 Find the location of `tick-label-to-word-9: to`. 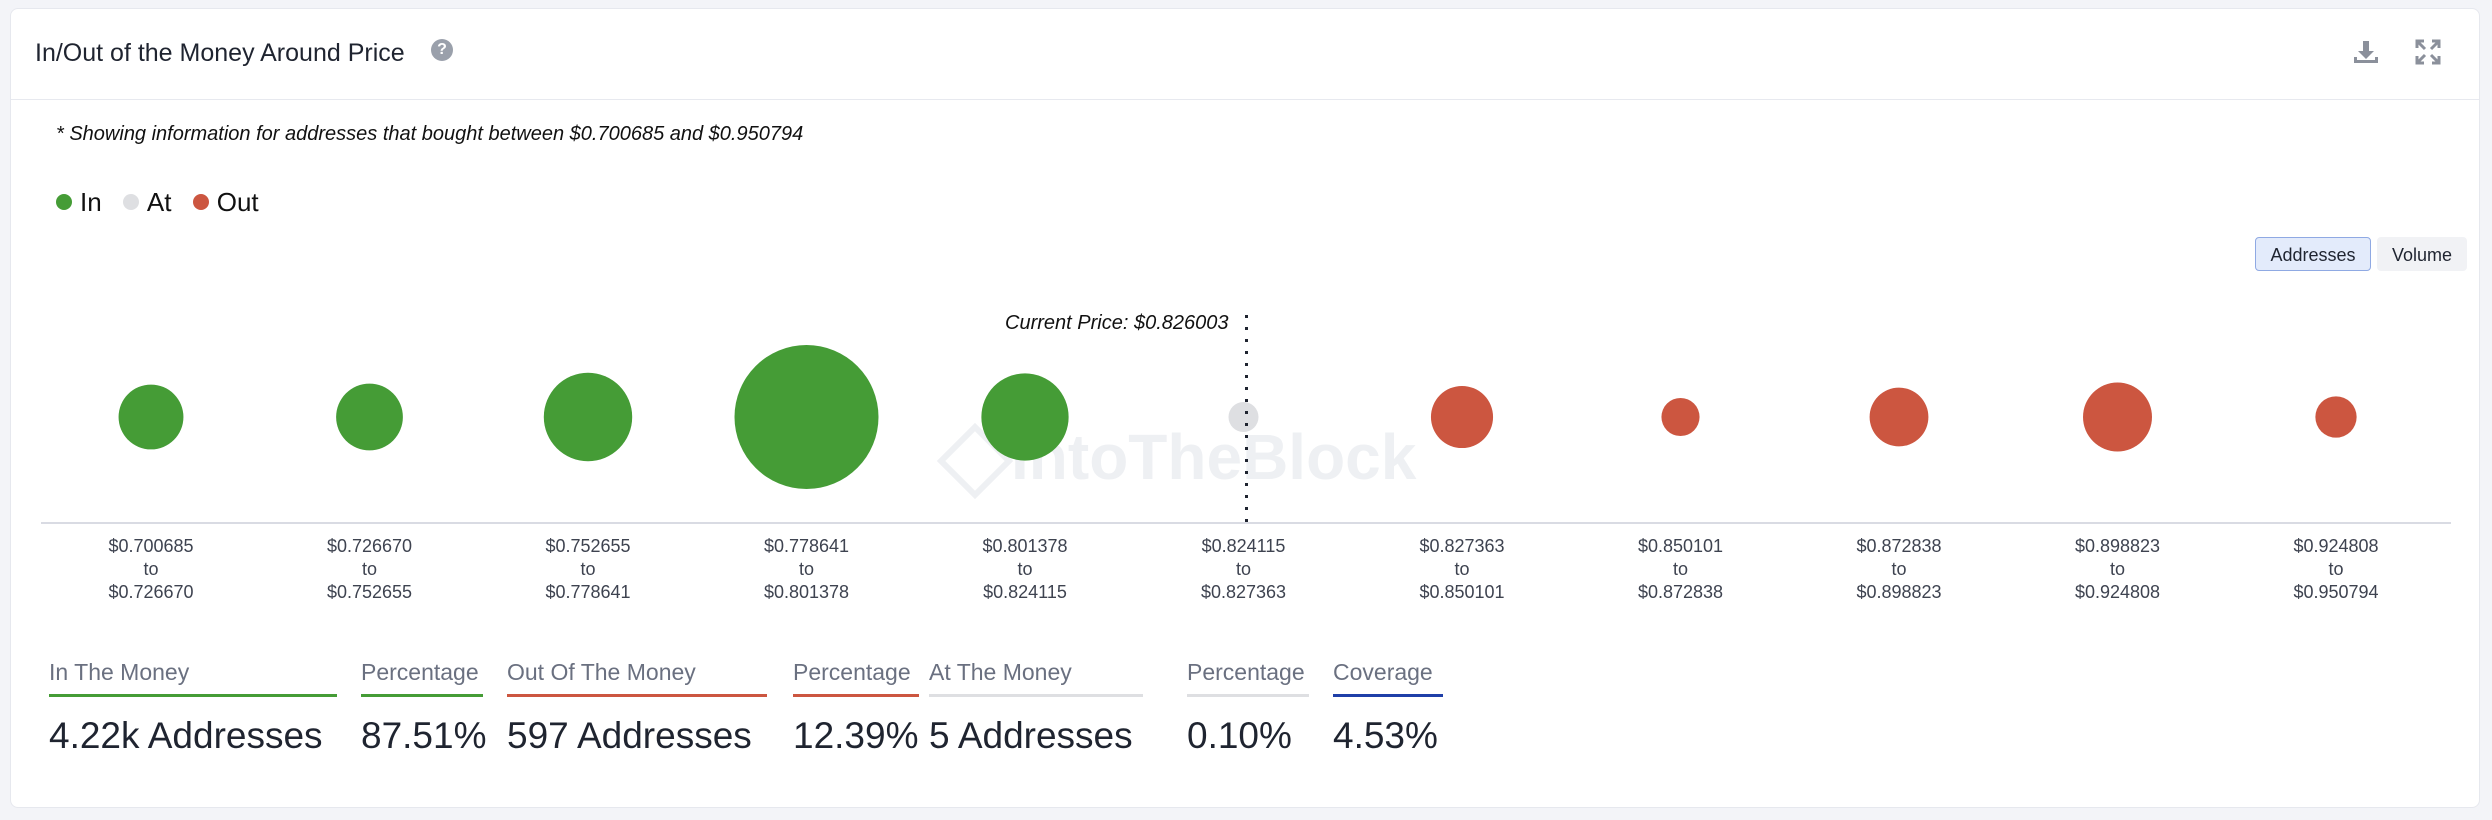

tick-label-to-word-9: to is located at coordinates (2117, 569).